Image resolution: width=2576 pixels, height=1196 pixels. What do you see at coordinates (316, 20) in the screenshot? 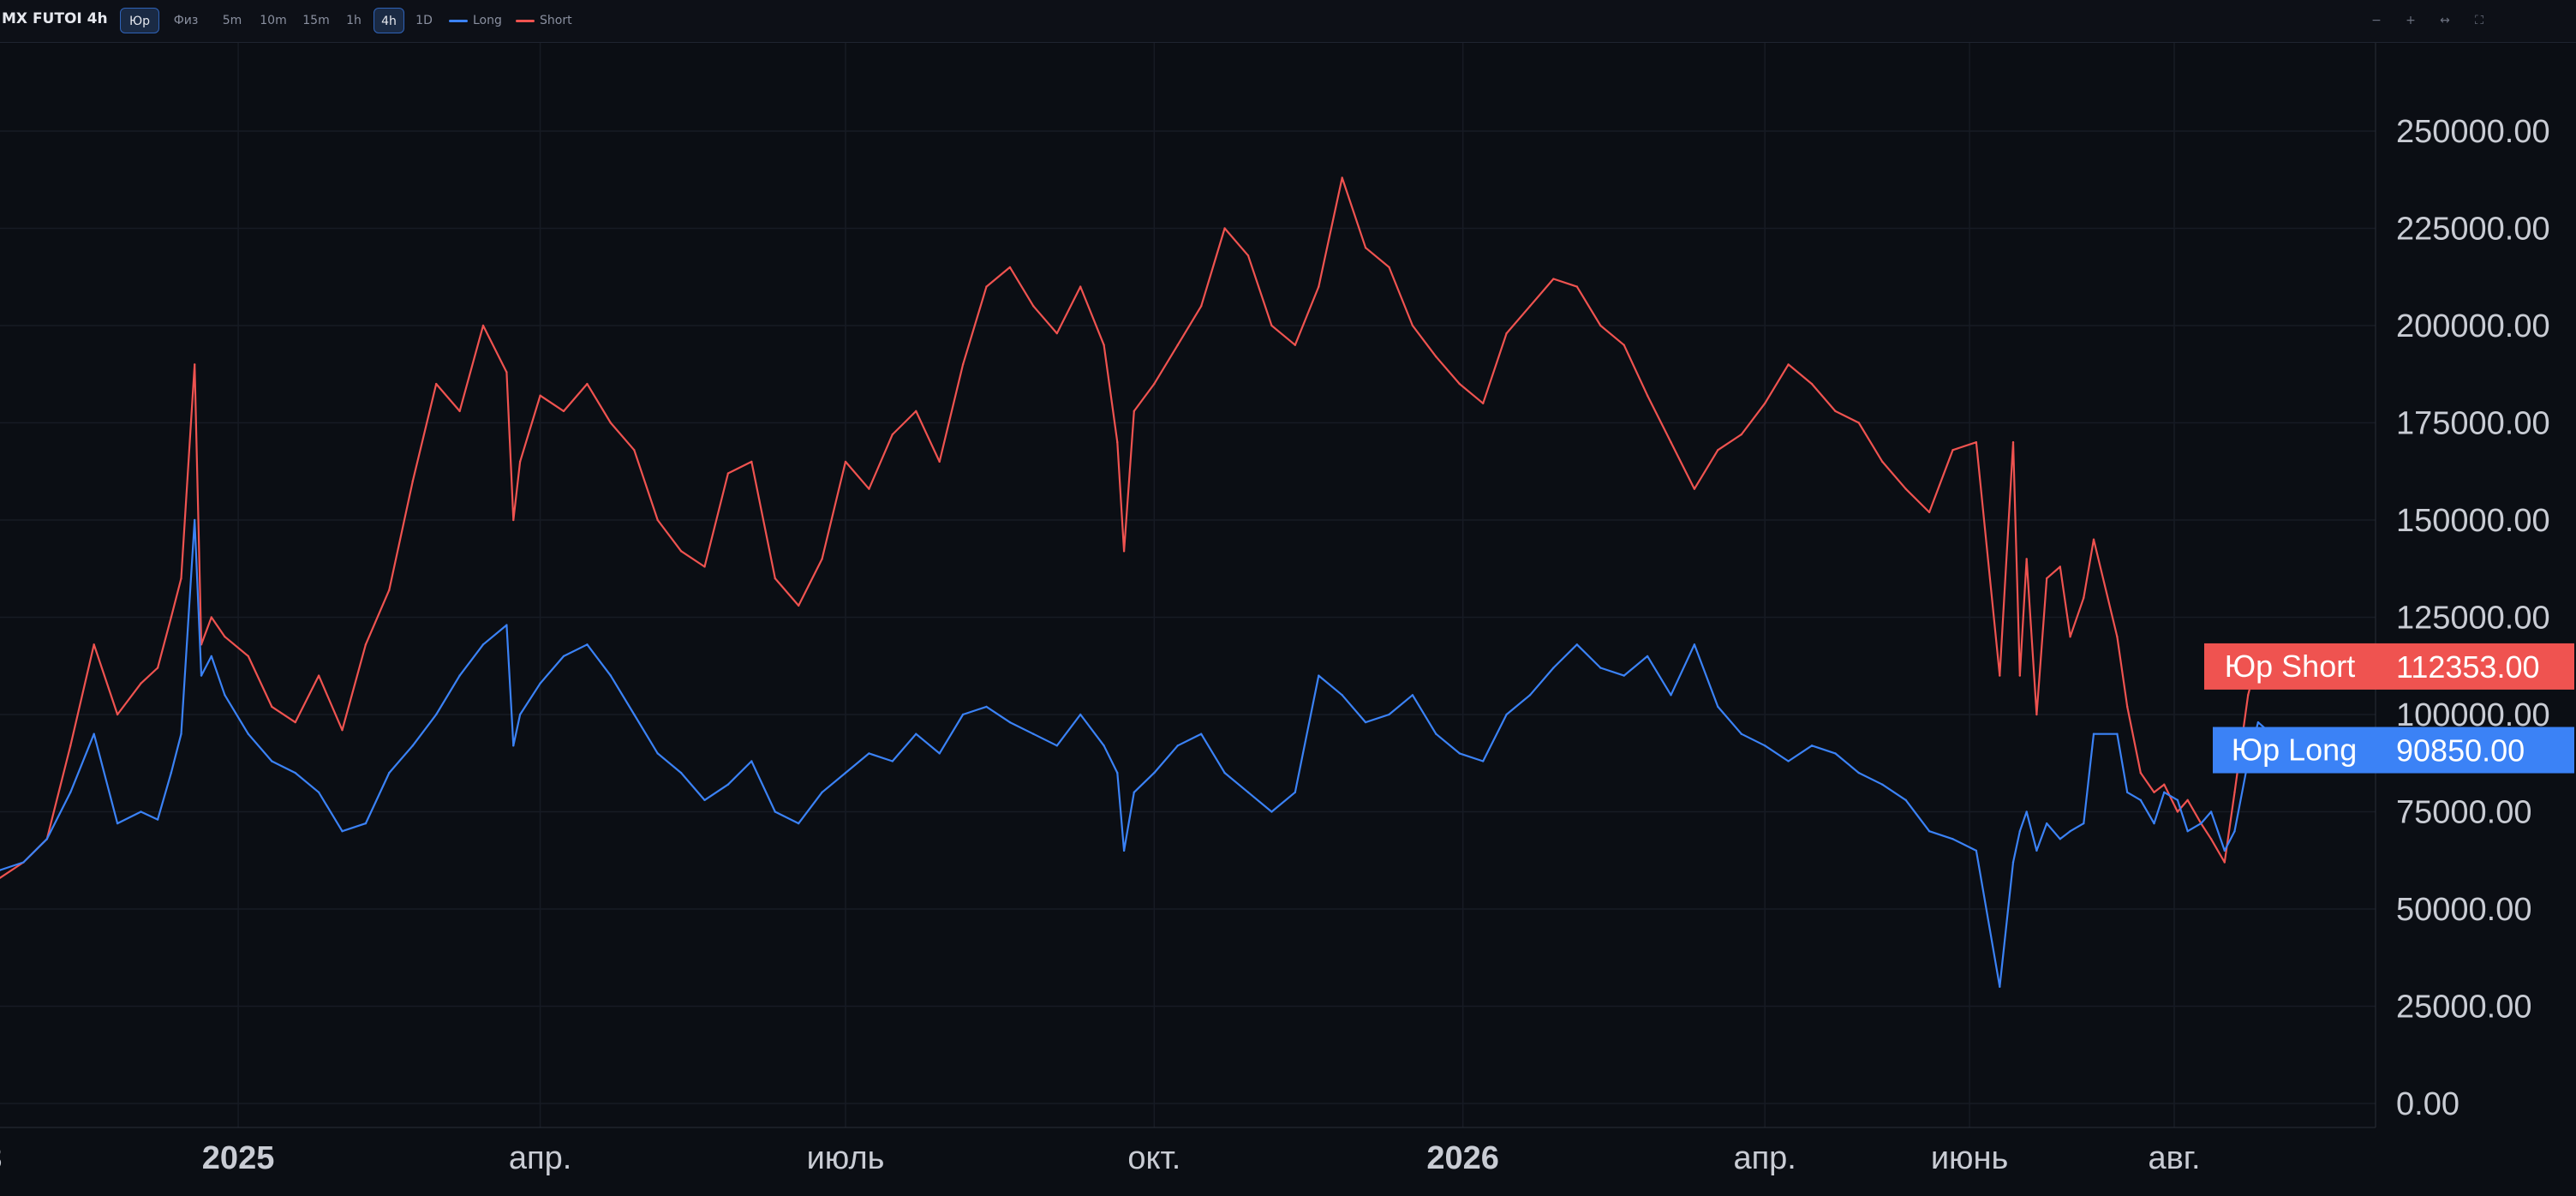
I see `interval-button-15m: 15m` at bounding box center [316, 20].